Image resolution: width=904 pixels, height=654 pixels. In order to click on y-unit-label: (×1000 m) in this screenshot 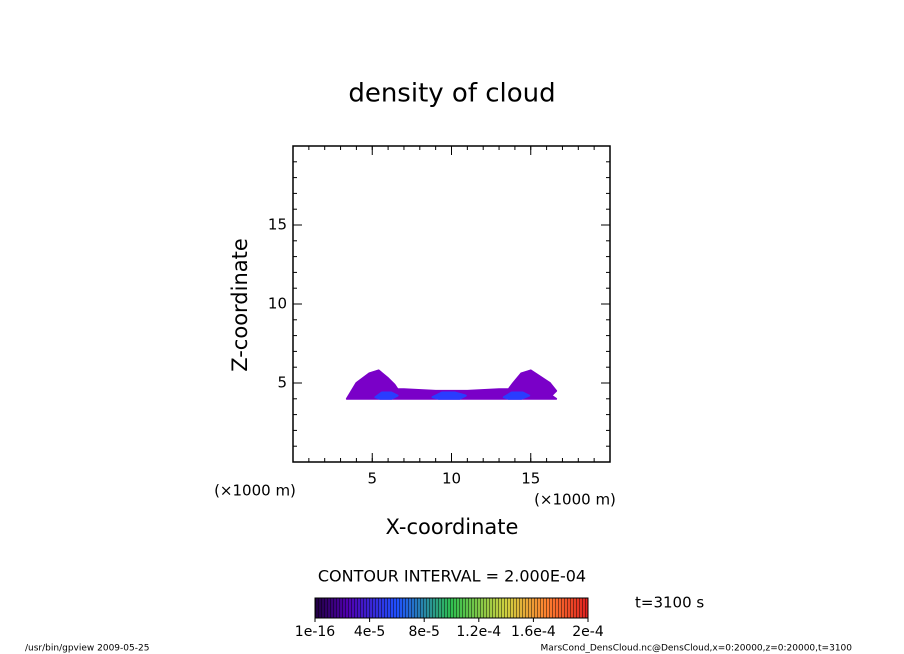, I will do `click(255, 491)`.